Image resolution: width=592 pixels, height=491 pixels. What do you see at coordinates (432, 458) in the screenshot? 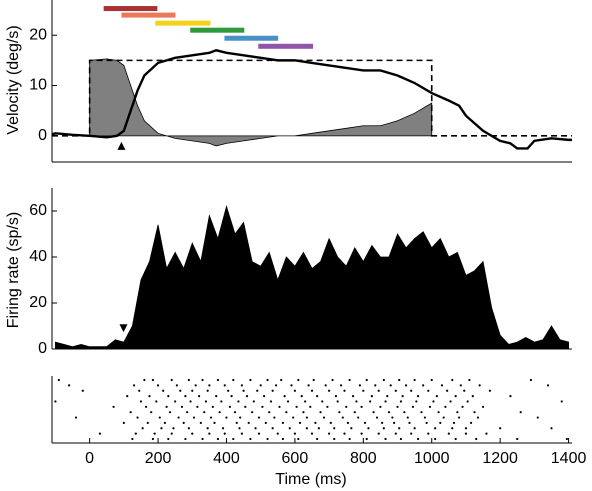
I see `x-tick-label: 1000` at bounding box center [432, 458].